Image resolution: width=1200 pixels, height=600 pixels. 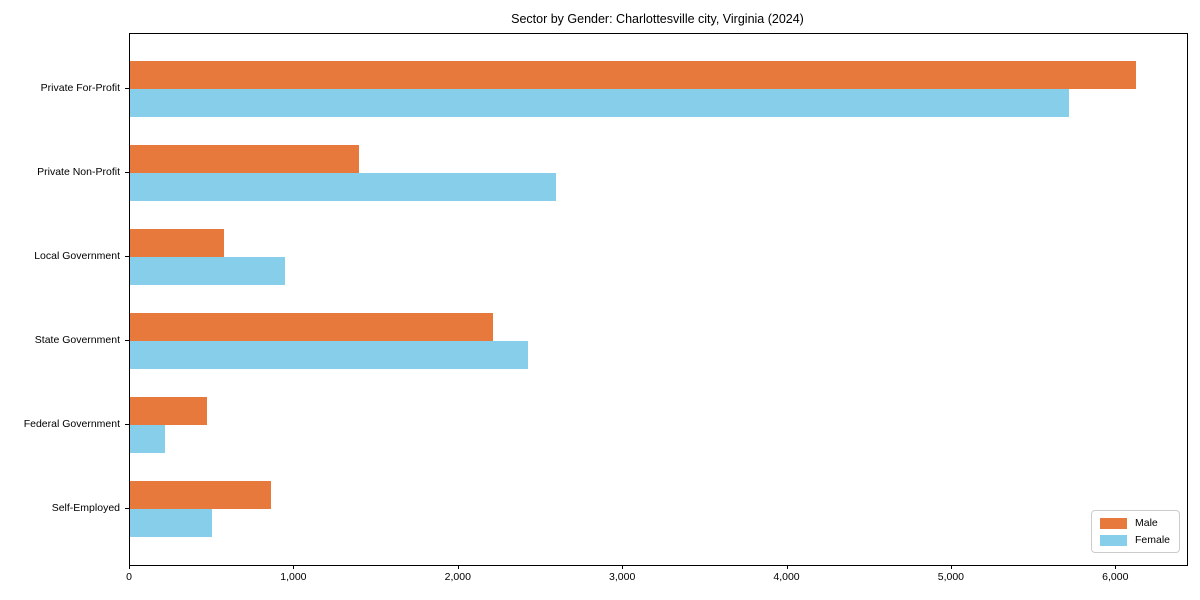 What do you see at coordinates (201, 495) in the screenshot?
I see `bar-male-self-employed` at bounding box center [201, 495].